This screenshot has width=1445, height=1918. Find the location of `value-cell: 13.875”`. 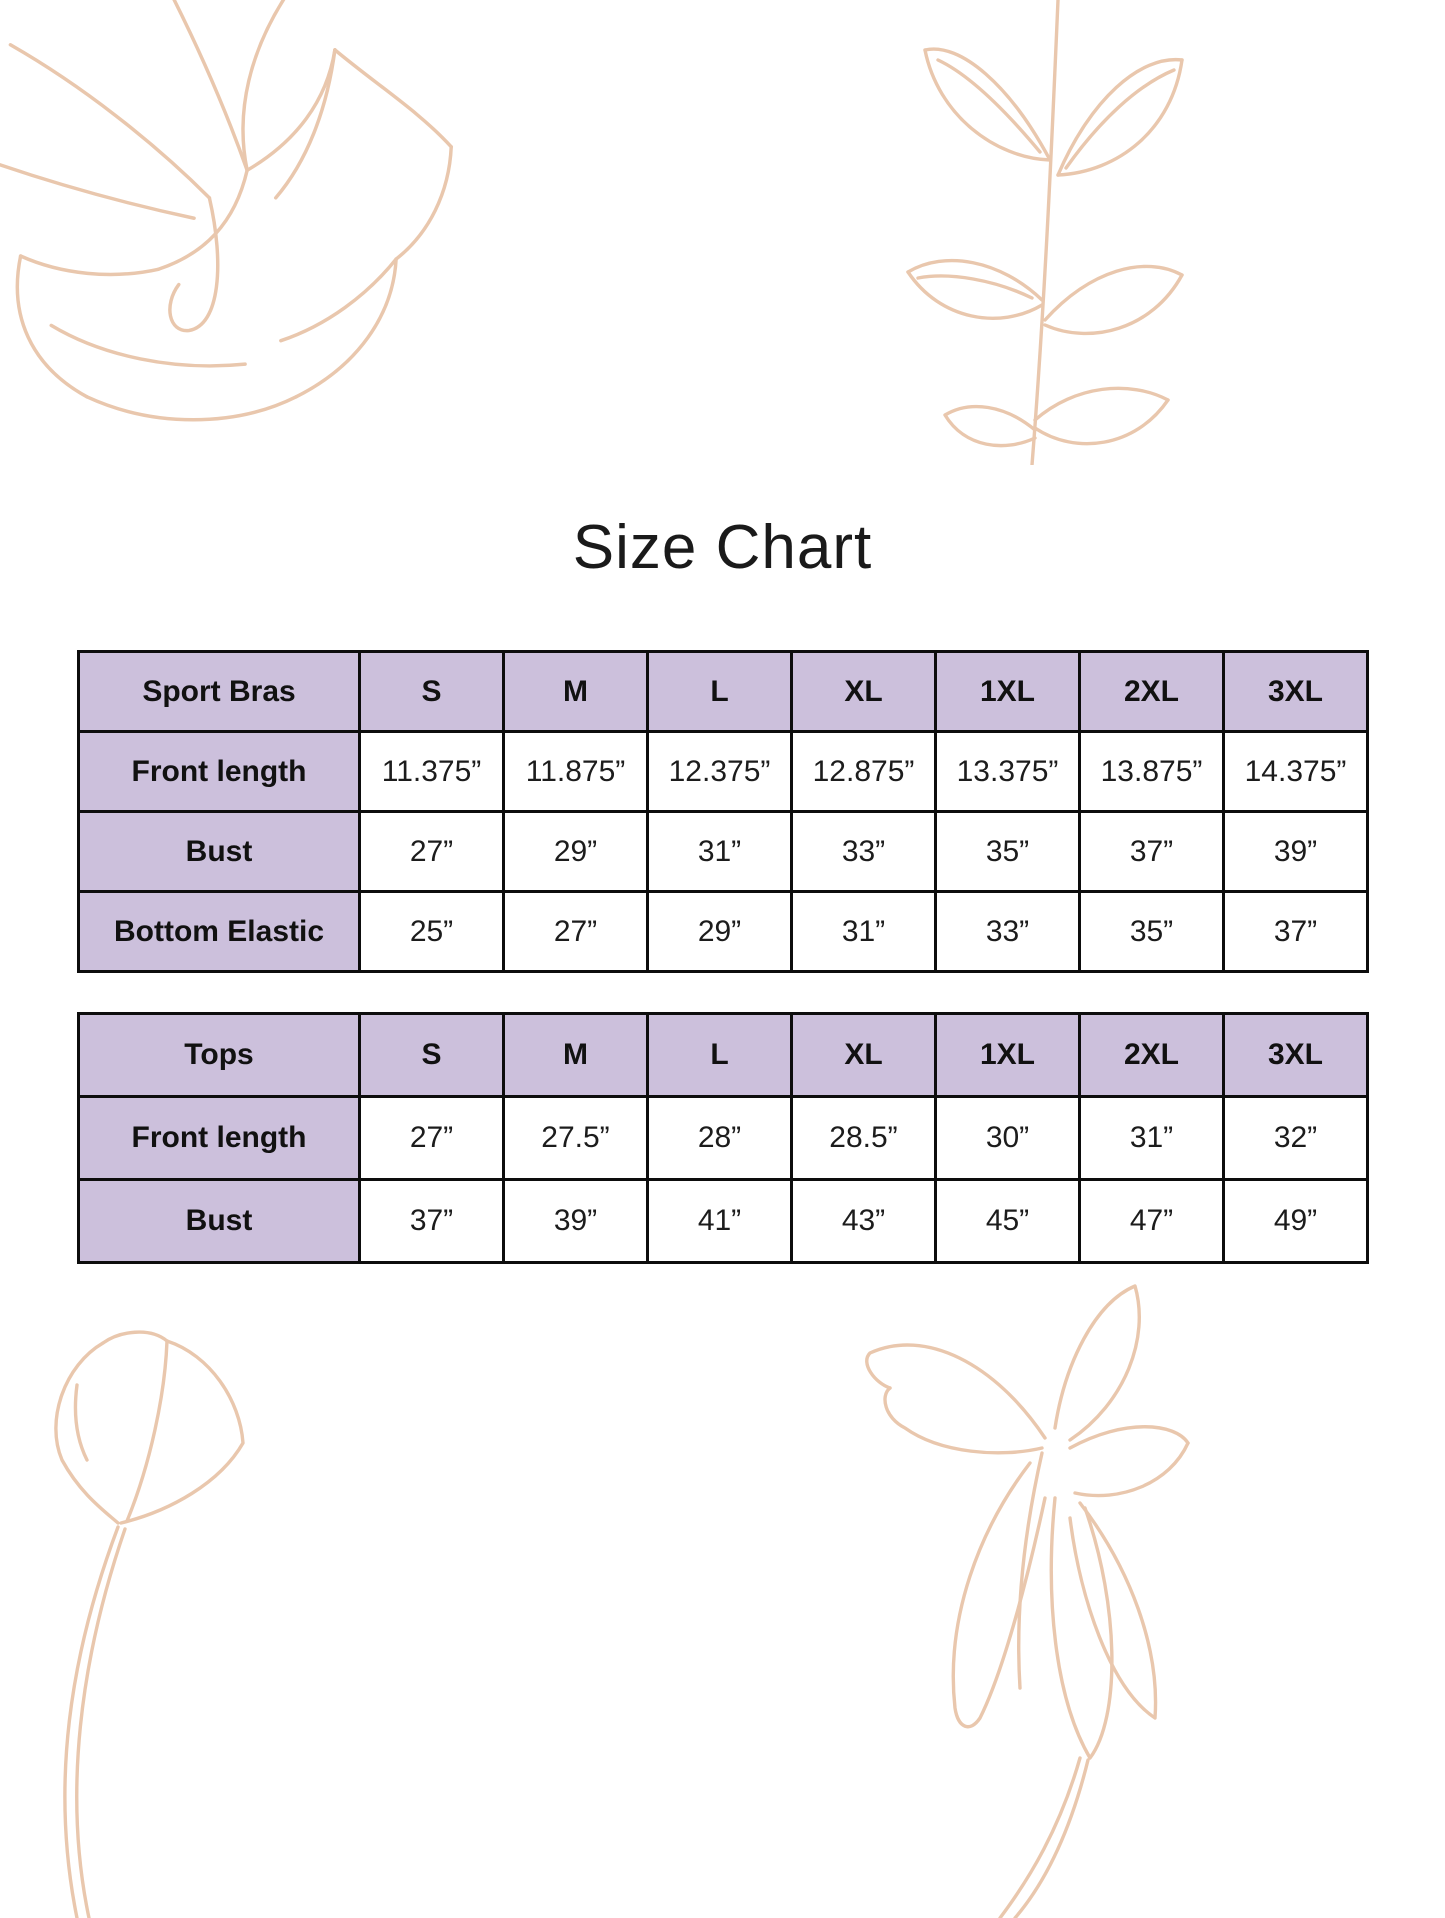

value-cell: 13.875” is located at coordinates (1151, 771).